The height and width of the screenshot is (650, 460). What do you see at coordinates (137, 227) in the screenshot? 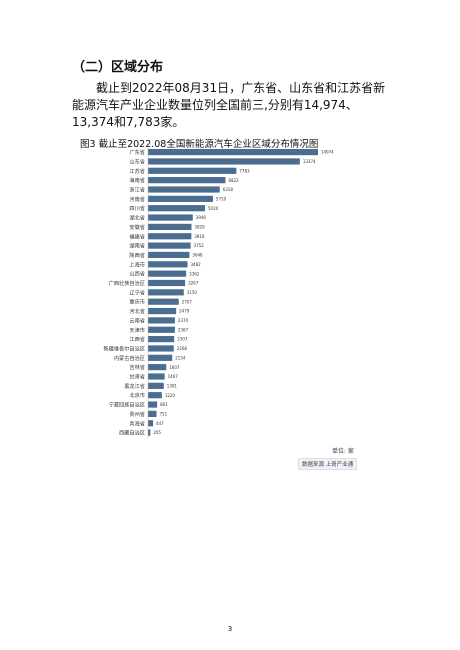
I see `category-label: 安徽省` at bounding box center [137, 227].